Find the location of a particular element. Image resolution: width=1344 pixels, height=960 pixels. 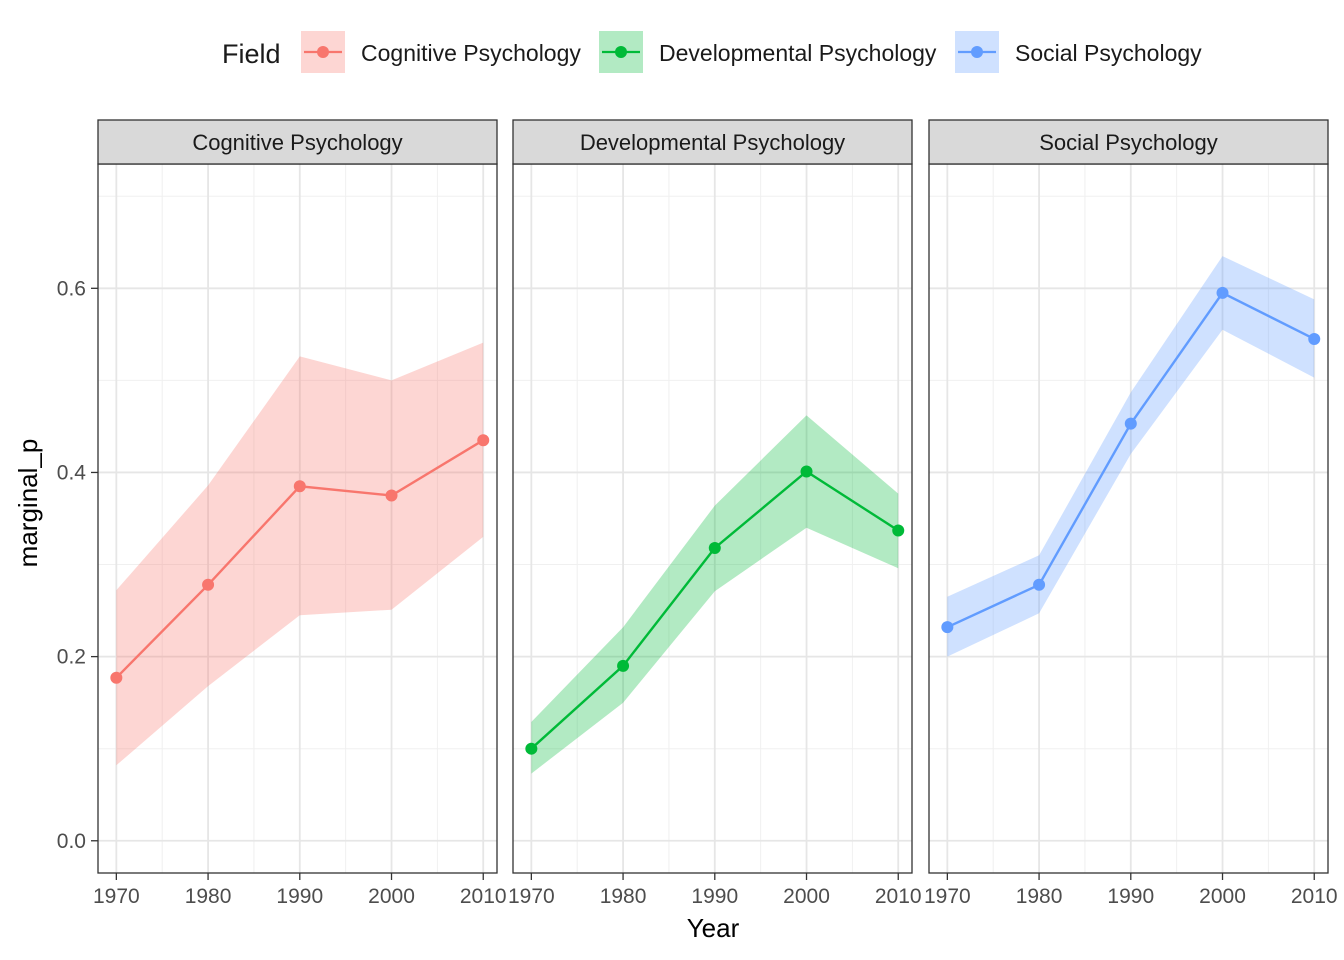

legend-entry-social-psychology: Social Psychology is located at coordinates (1078, 52).